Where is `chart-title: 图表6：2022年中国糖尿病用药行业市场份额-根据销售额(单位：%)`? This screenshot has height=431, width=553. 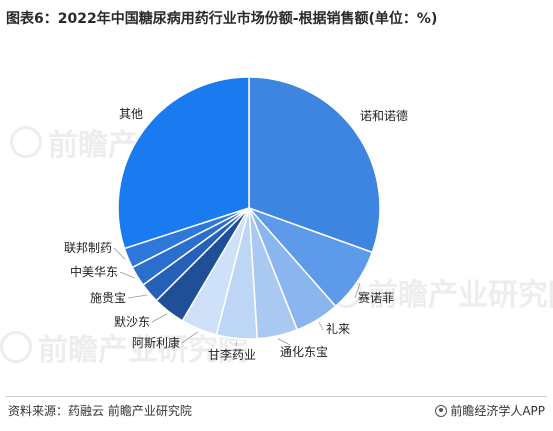 chart-title: 图表6：2022年中国糖尿病用药行业市场份额-根据销售额(单位：%) is located at coordinates (222, 19).